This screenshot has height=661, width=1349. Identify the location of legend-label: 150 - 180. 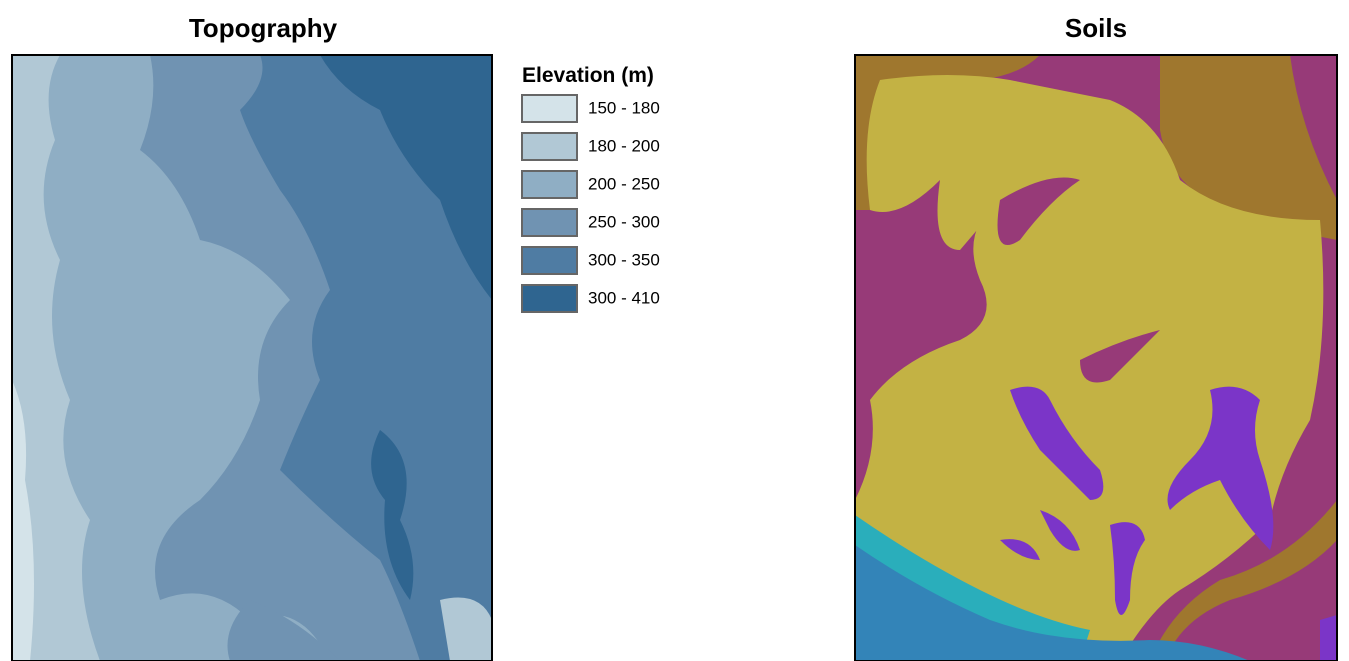
(624, 107).